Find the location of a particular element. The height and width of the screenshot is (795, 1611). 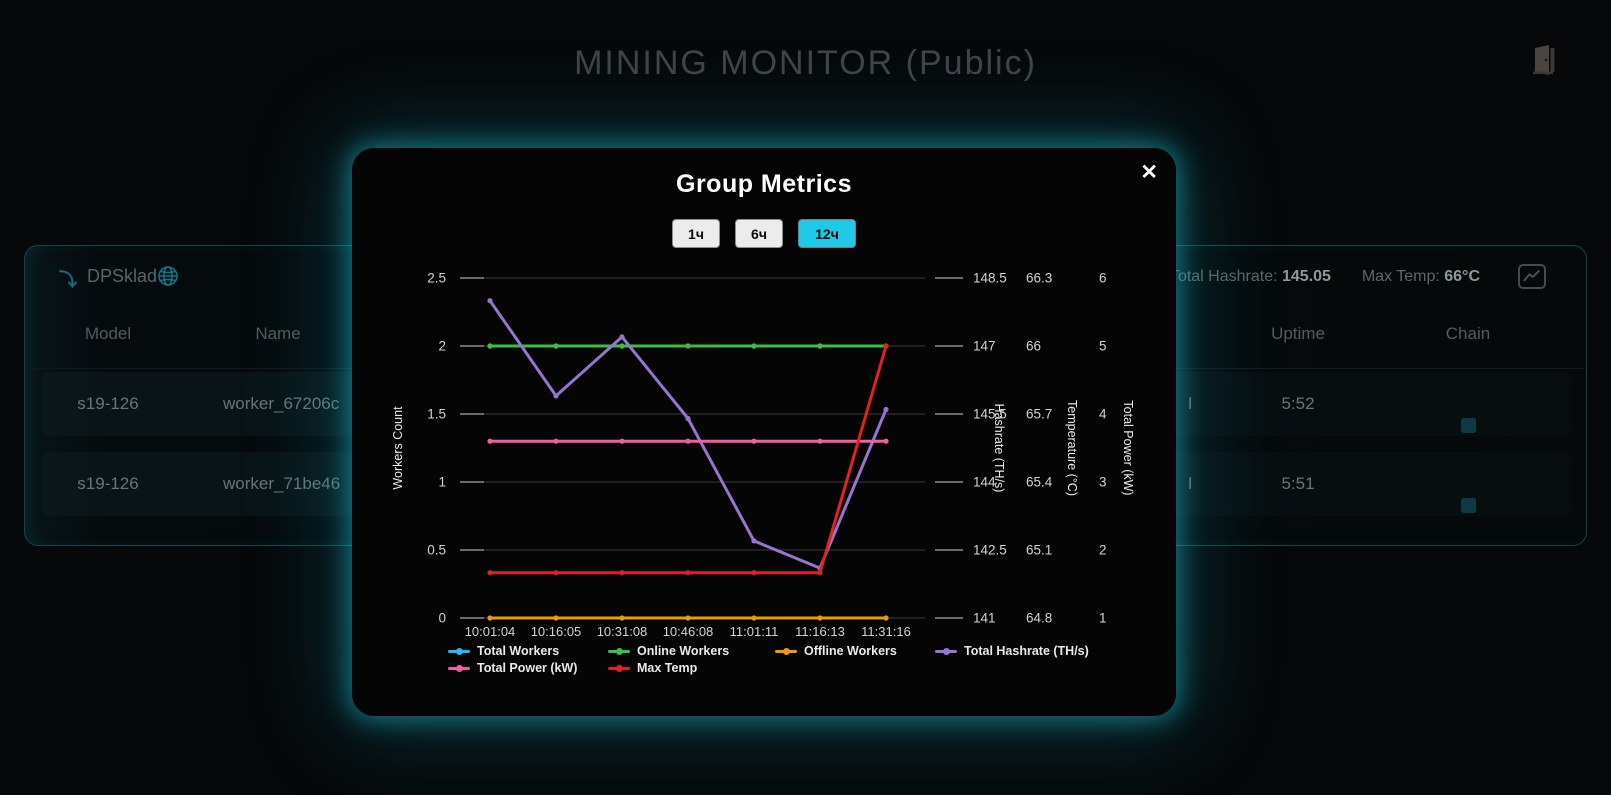

temperature-tick-label: 65.7 is located at coordinates (1039, 414).